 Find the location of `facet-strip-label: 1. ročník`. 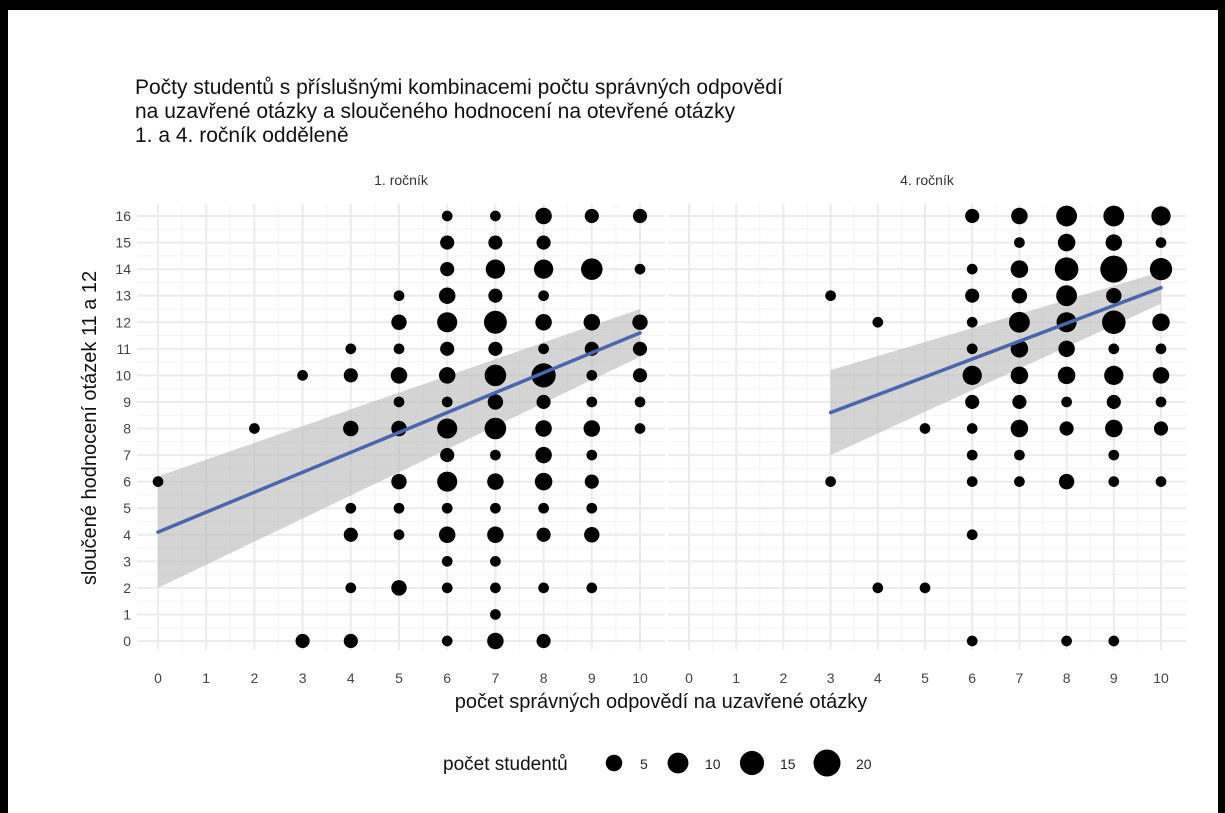

facet-strip-label: 1. ročník is located at coordinates (401, 180).